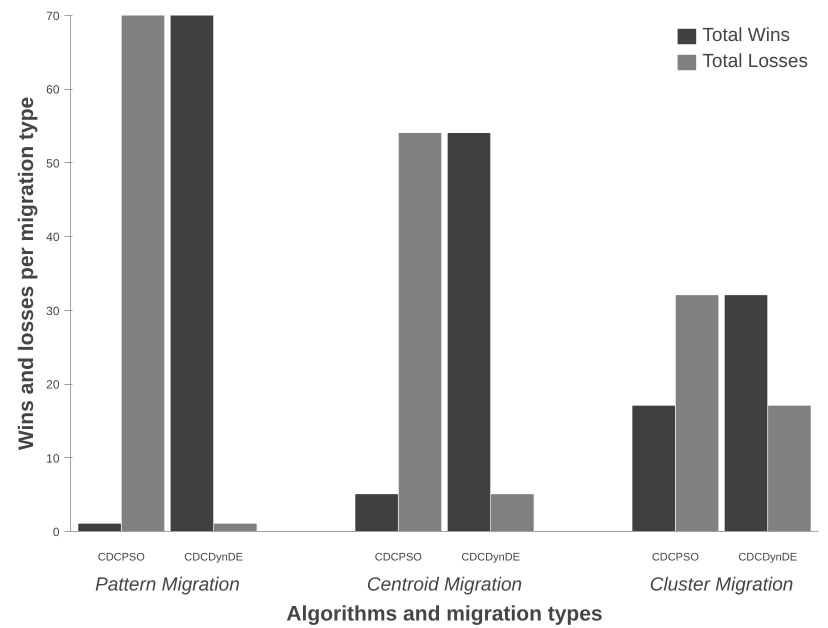  I want to click on y-tick-label: 50, so click(53, 163).